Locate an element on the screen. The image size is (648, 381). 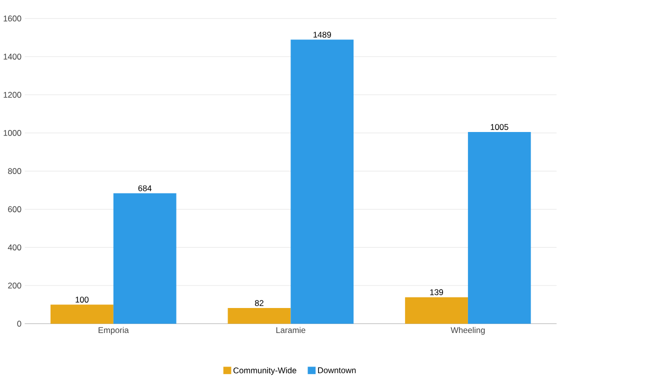
legend-label: Community-Wide is located at coordinates (264, 371).